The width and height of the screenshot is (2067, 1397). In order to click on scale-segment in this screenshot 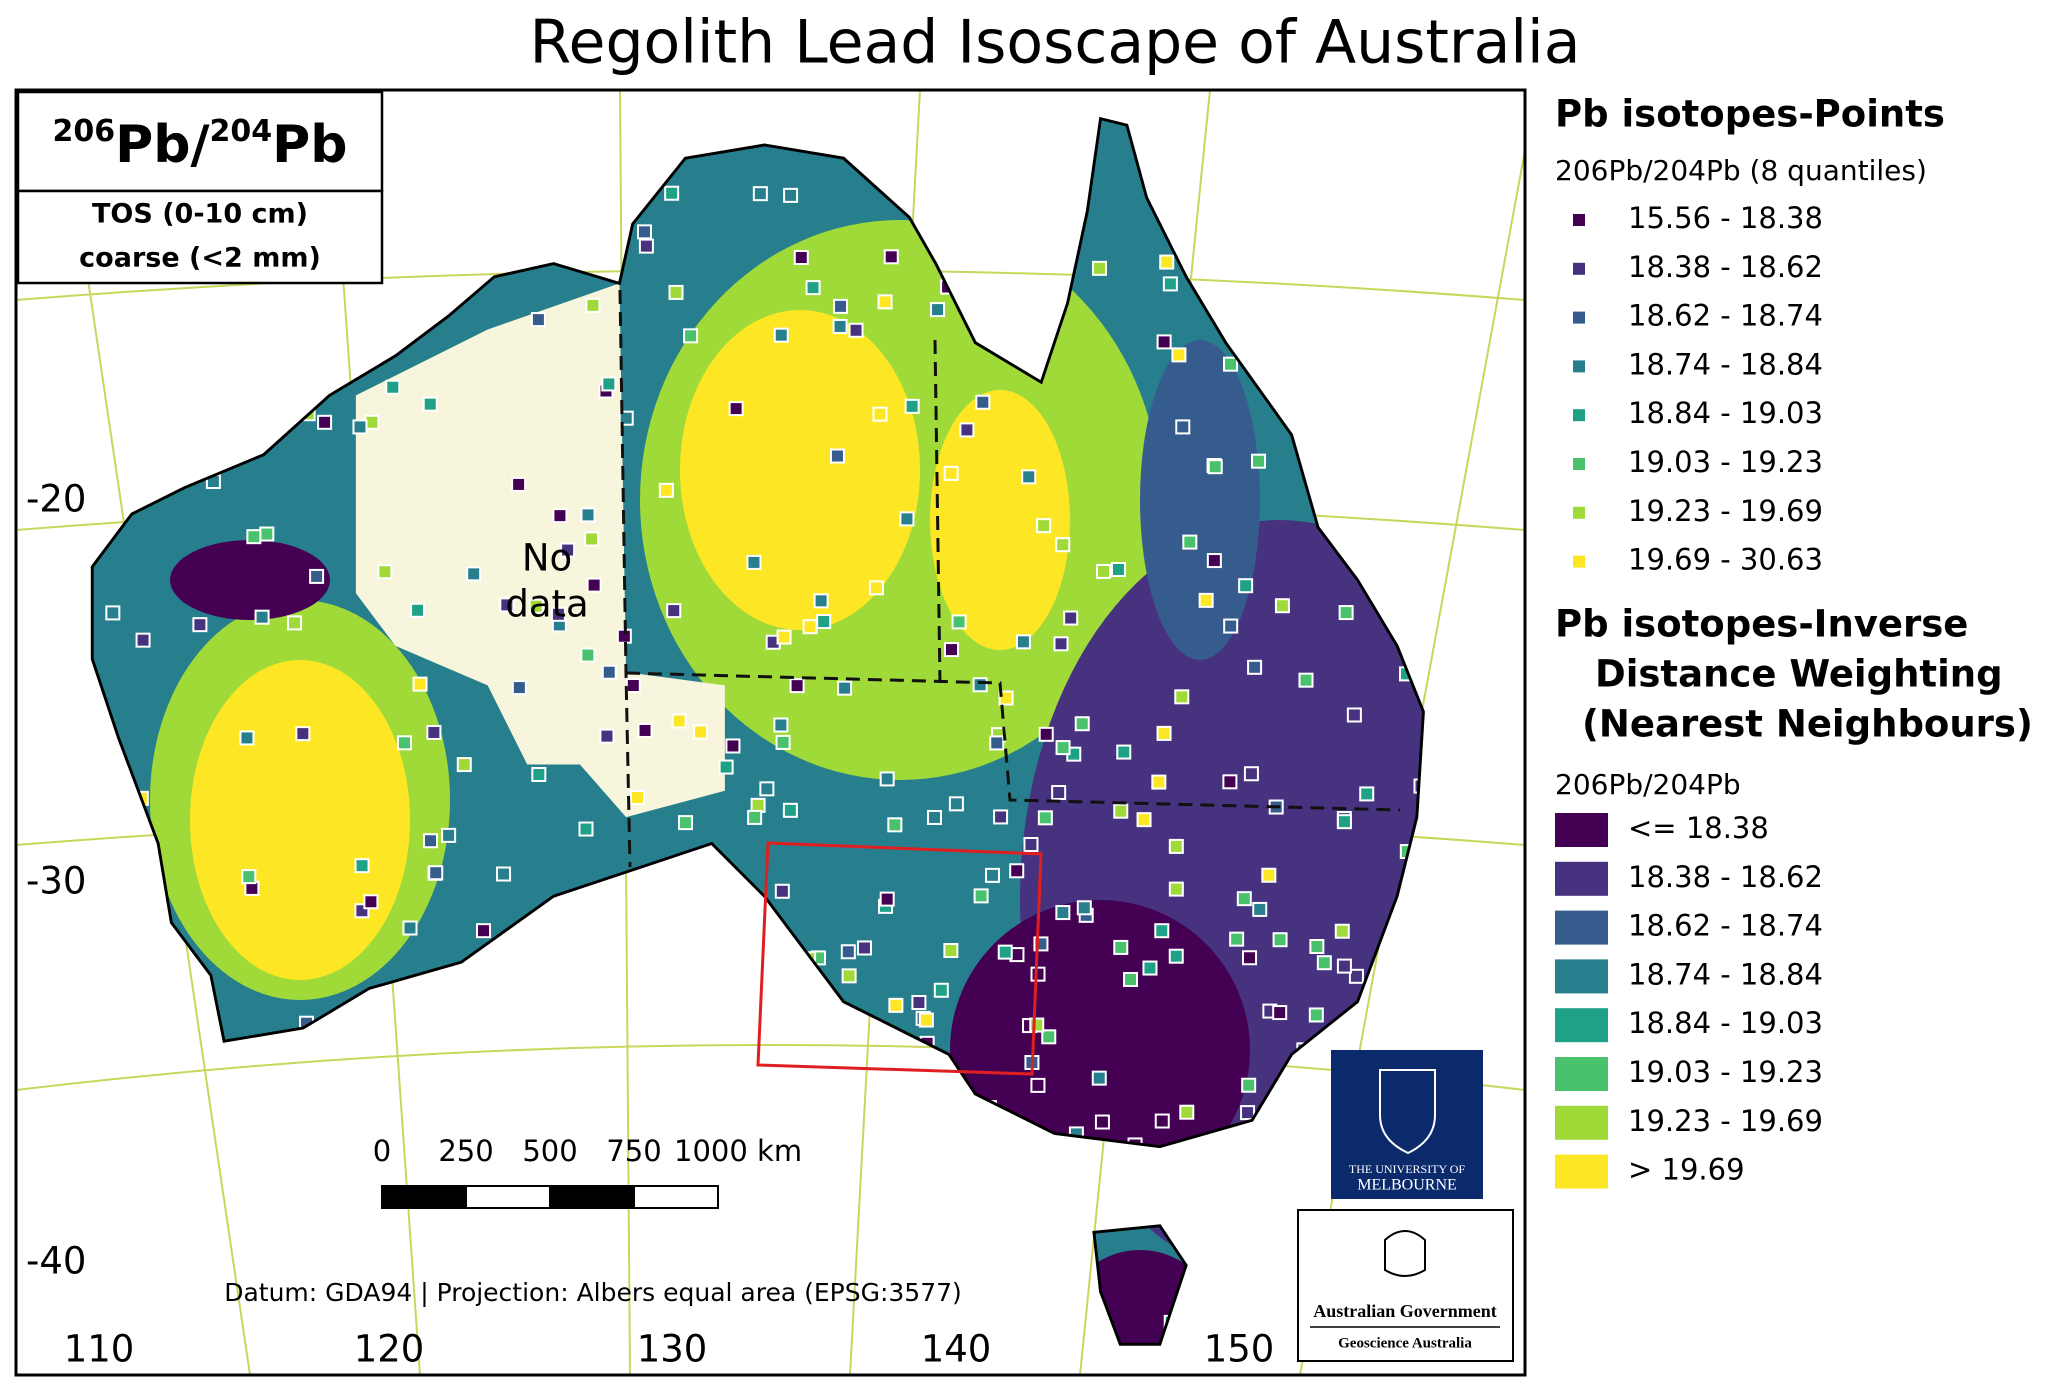, I will do `click(676, 1197)`.